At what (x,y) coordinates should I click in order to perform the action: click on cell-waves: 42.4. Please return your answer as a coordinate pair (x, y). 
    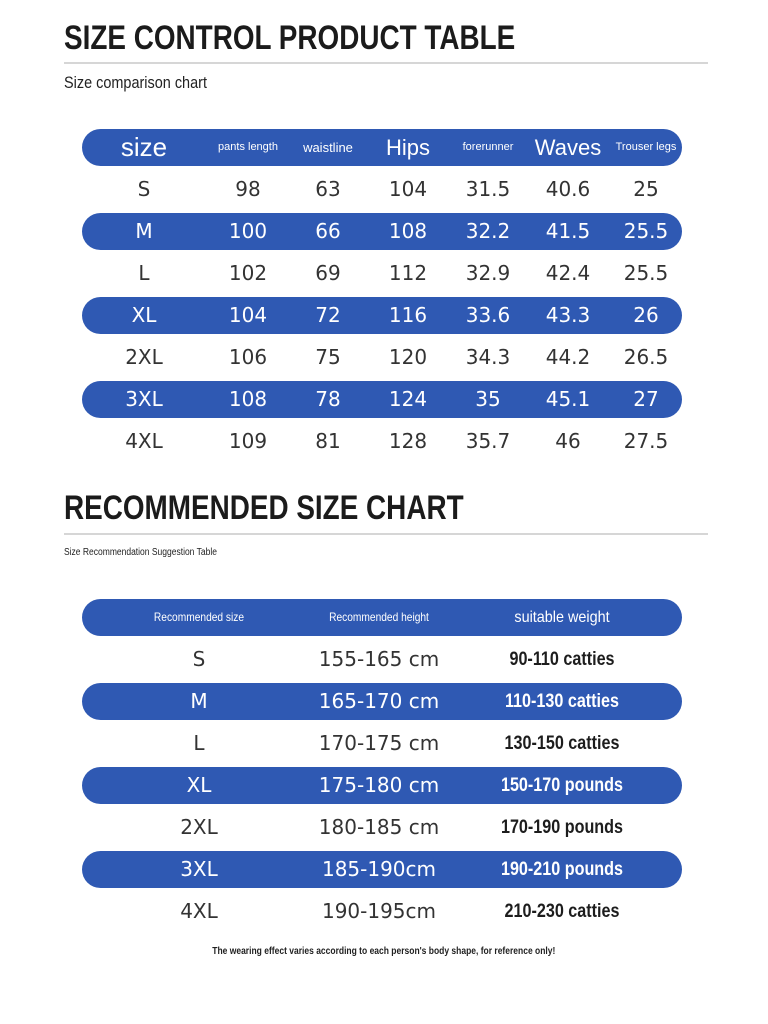
    Looking at the image, I should click on (568, 273).